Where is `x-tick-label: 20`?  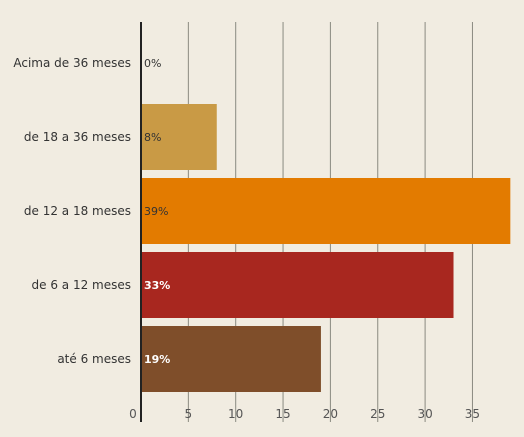 x-tick-label: 20 is located at coordinates (330, 414).